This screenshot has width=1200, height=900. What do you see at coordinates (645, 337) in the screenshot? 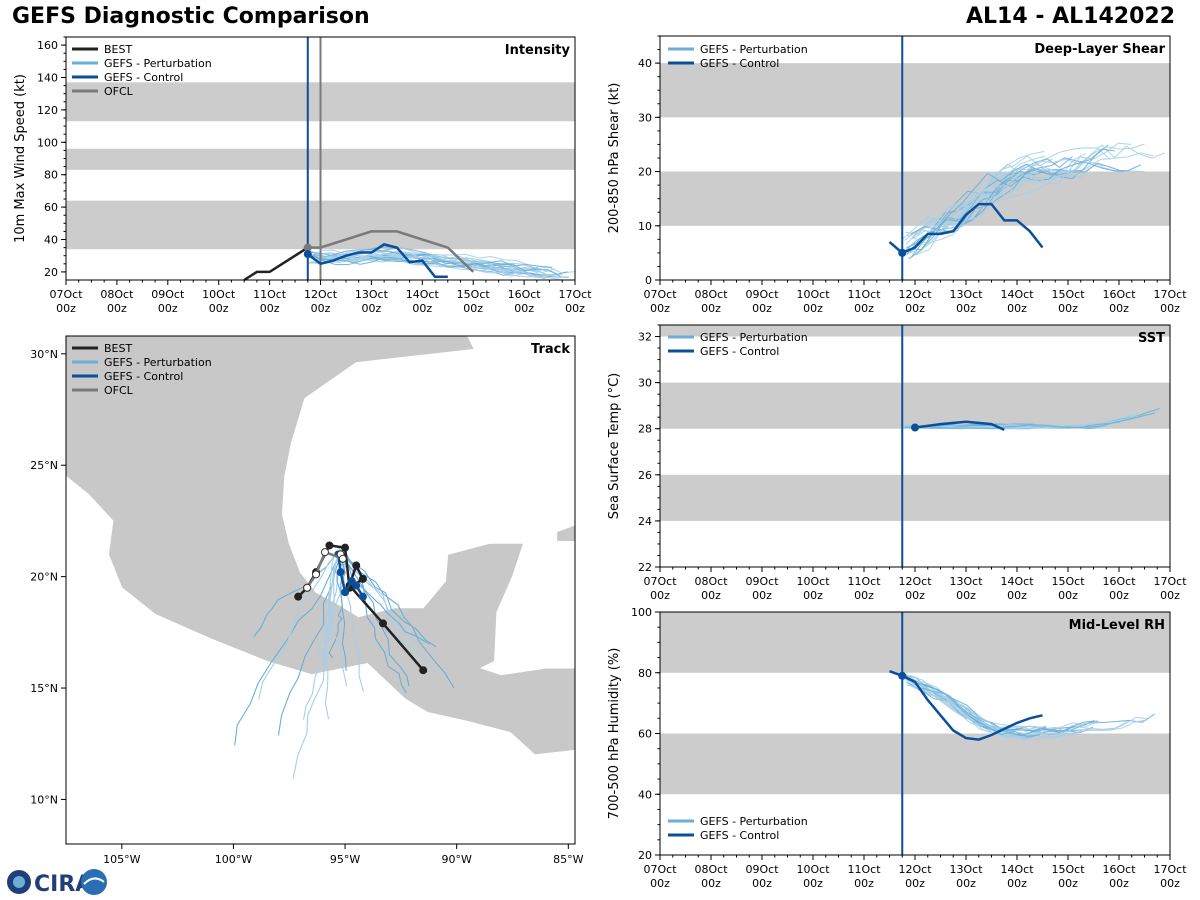
I see `y-tick-label: 32` at bounding box center [645, 337].